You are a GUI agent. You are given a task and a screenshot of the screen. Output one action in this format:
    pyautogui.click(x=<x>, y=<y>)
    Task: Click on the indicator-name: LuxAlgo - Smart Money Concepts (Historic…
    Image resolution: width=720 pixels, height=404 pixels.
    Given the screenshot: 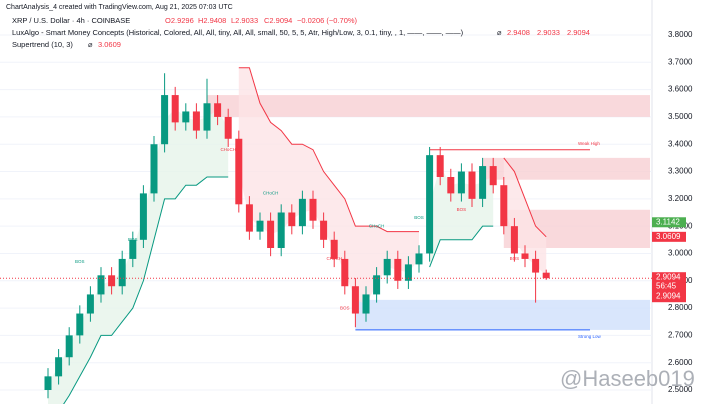 What is the action you would take?
    pyautogui.click(x=238, y=32)
    